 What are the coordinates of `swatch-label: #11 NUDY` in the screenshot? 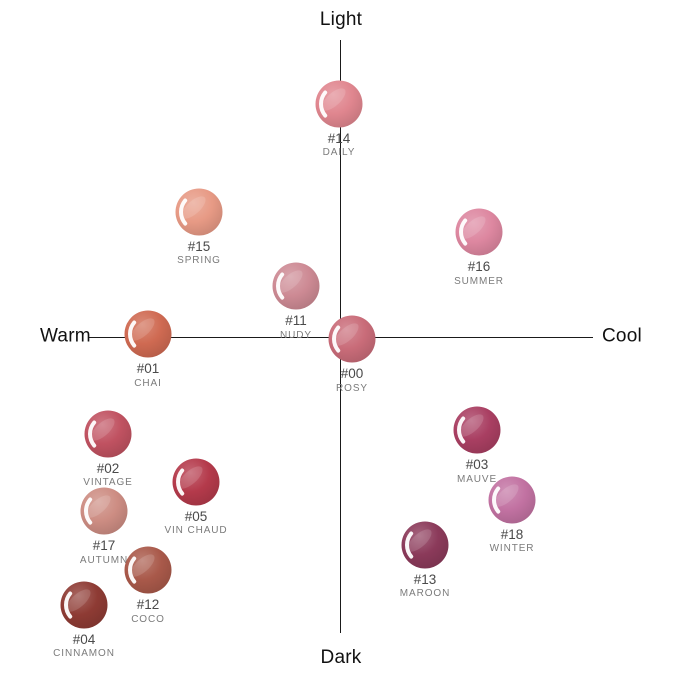 It's located at (296, 327).